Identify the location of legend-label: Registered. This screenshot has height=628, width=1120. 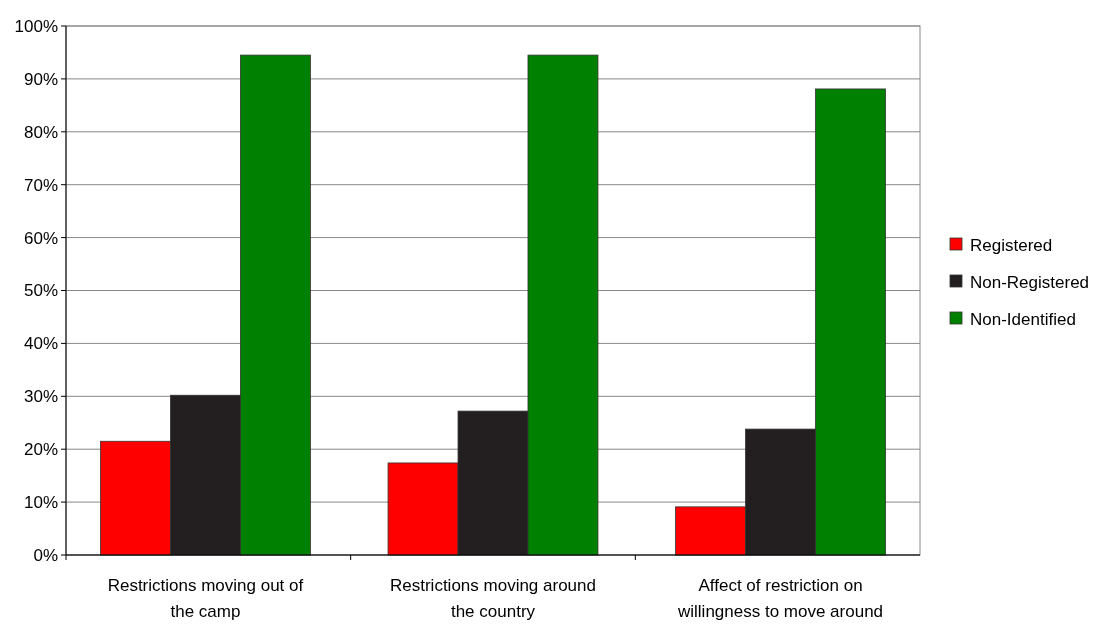
(1011, 245).